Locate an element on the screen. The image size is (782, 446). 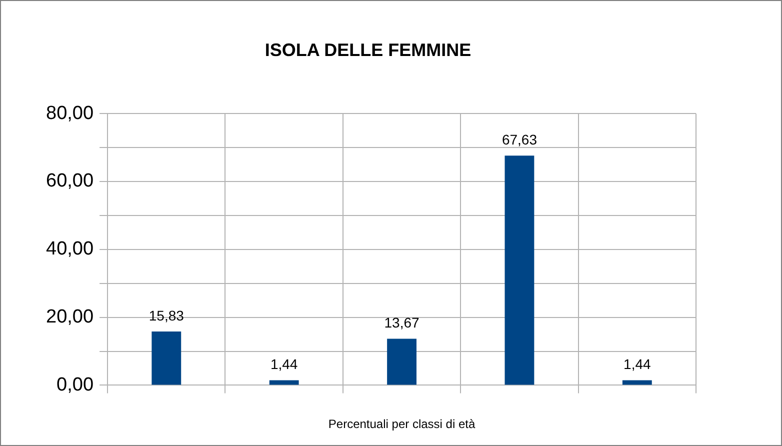
y-tick-label: 0,00 is located at coordinates (75, 385).